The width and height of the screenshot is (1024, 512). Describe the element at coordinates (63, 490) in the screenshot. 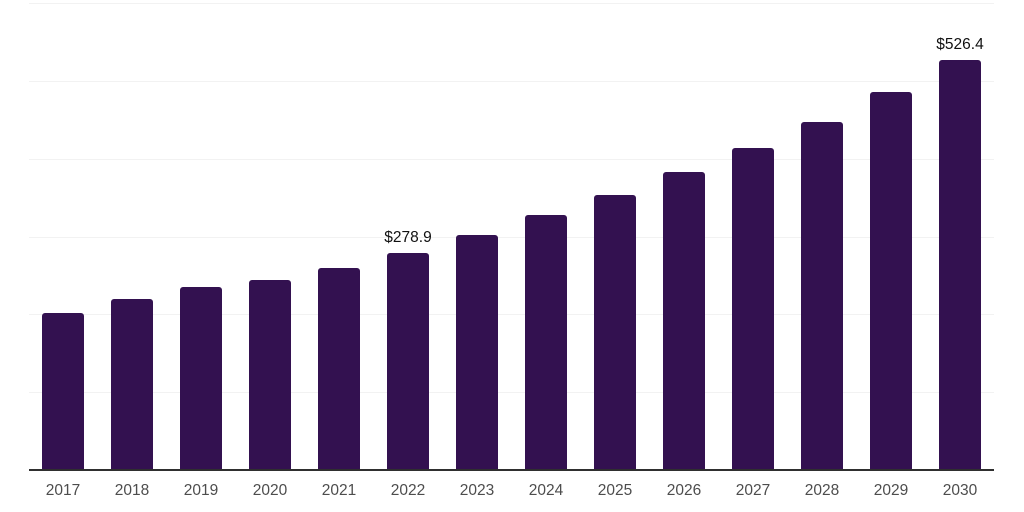

I see `x-tick-2017: 2017` at that location.